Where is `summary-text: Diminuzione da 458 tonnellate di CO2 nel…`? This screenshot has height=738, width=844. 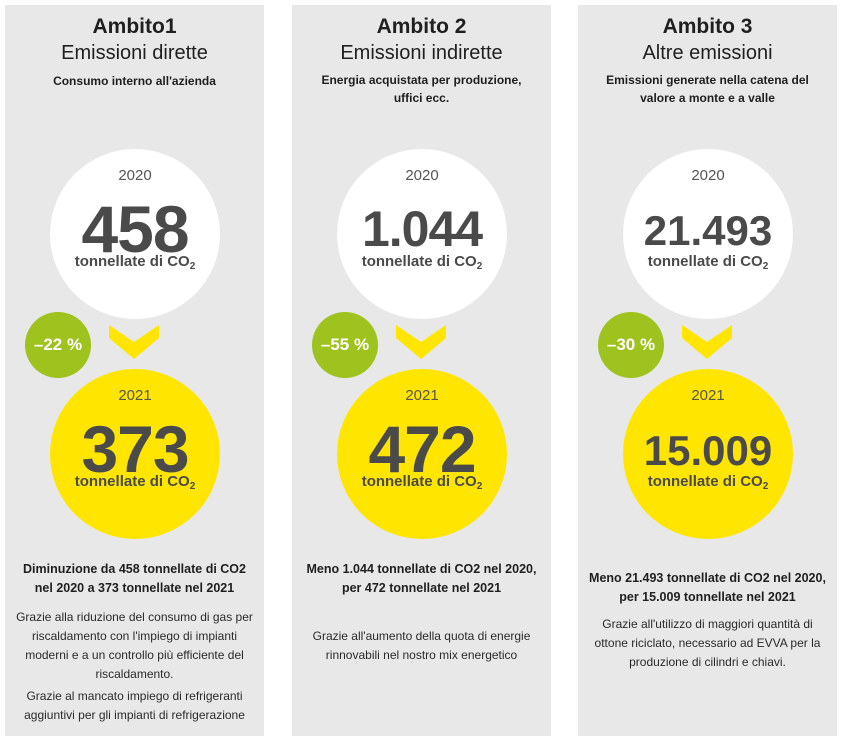
summary-text: Diminuzione da 458 tonnellate di CO2 nel… is located at coordinates (134, 578).